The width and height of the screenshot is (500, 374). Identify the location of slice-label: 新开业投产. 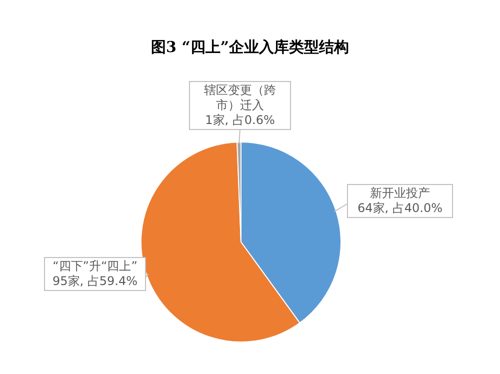
(400, 193).